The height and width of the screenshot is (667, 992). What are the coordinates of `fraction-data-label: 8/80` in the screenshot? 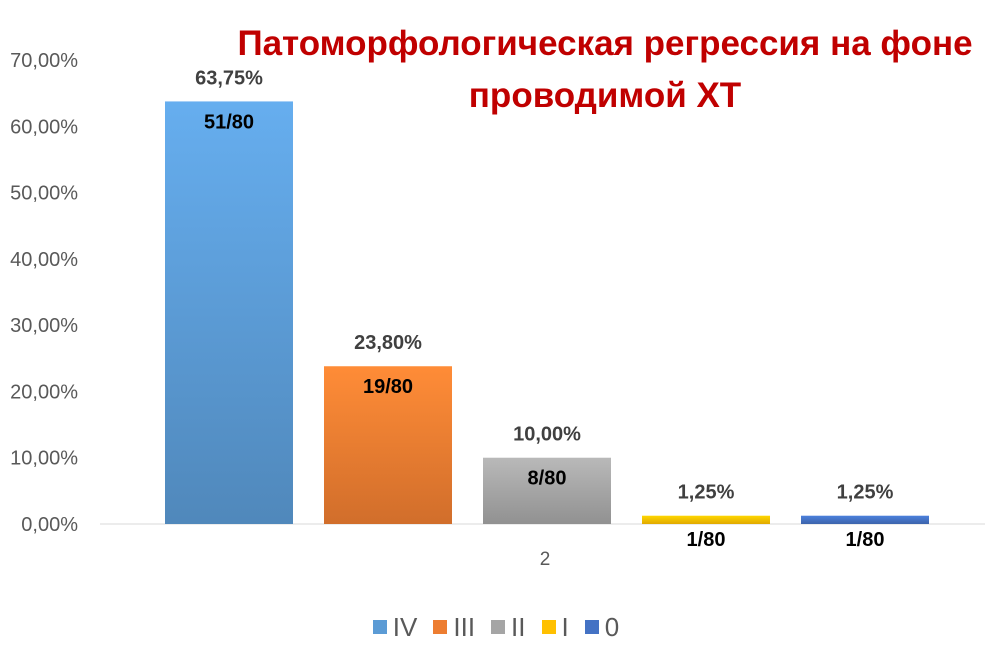 It's located at (547, 479).